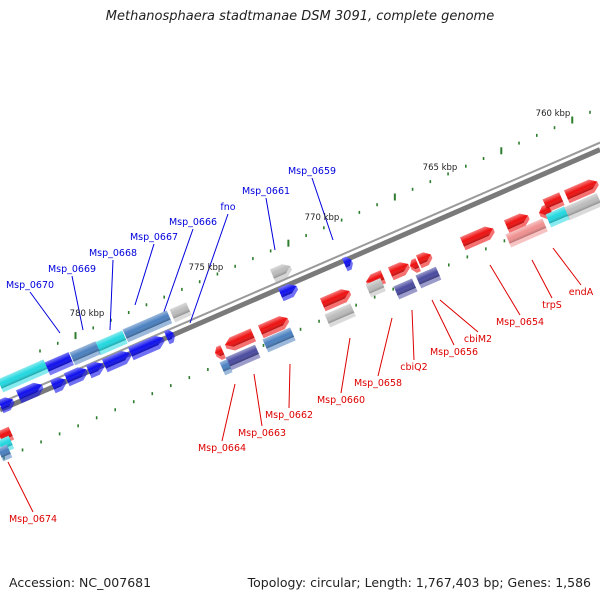 The width and height of the screenshot is (600, 600). What do you see at coordinates (33, 519) in the screenshot?
I see `reverse-gene-label: Msp_0674` at bounding box center [33, 519].